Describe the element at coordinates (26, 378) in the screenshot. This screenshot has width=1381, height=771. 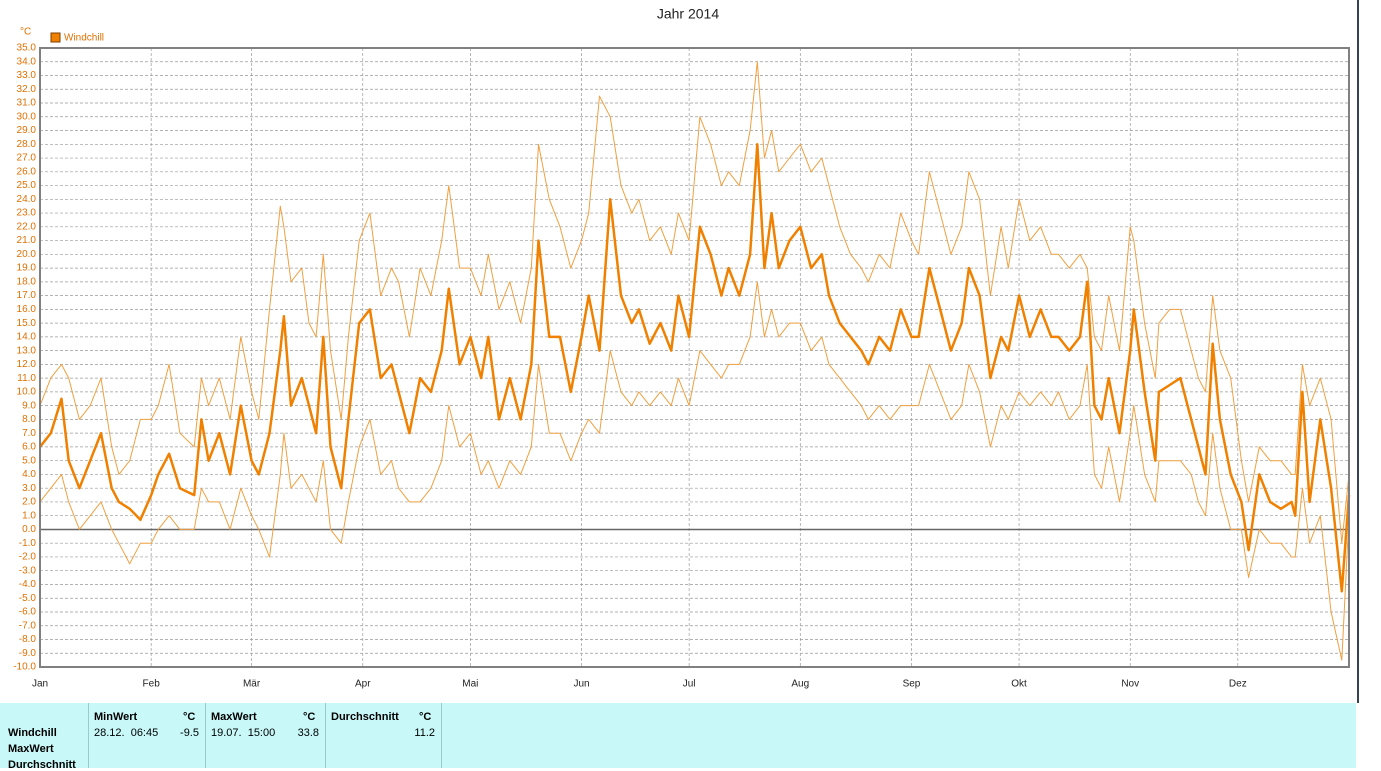
I see `y-tick-label: 11.0` at that location.